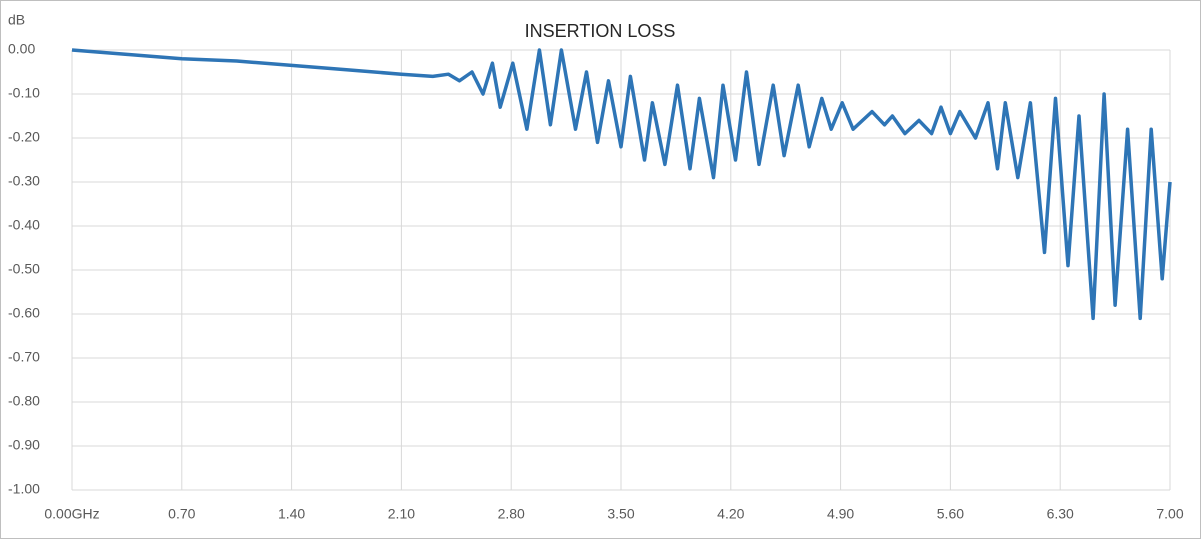  What do you see at coordinates (600, 31) in the screenshot?
I see `chart-title: INSERTION LOSS` at bounding box center [600, 31].